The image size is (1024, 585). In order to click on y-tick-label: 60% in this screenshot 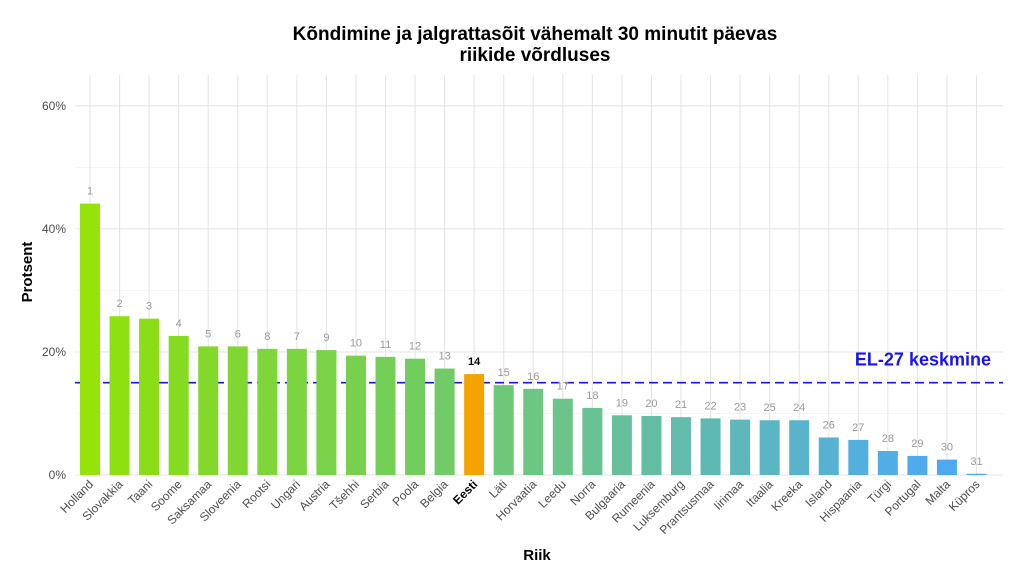, I will do `click(54, 106)`.